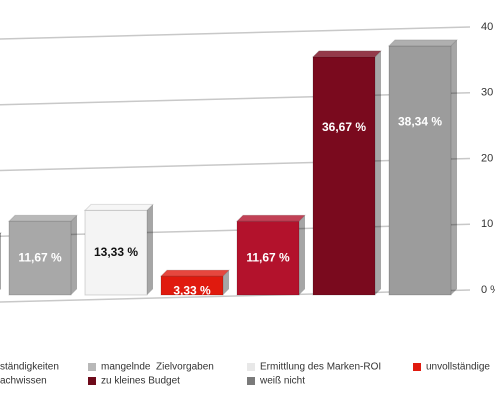  Describe the element at coordinates (487, 224) in the screenshot. I see `y-tick-label: 10` at that location.